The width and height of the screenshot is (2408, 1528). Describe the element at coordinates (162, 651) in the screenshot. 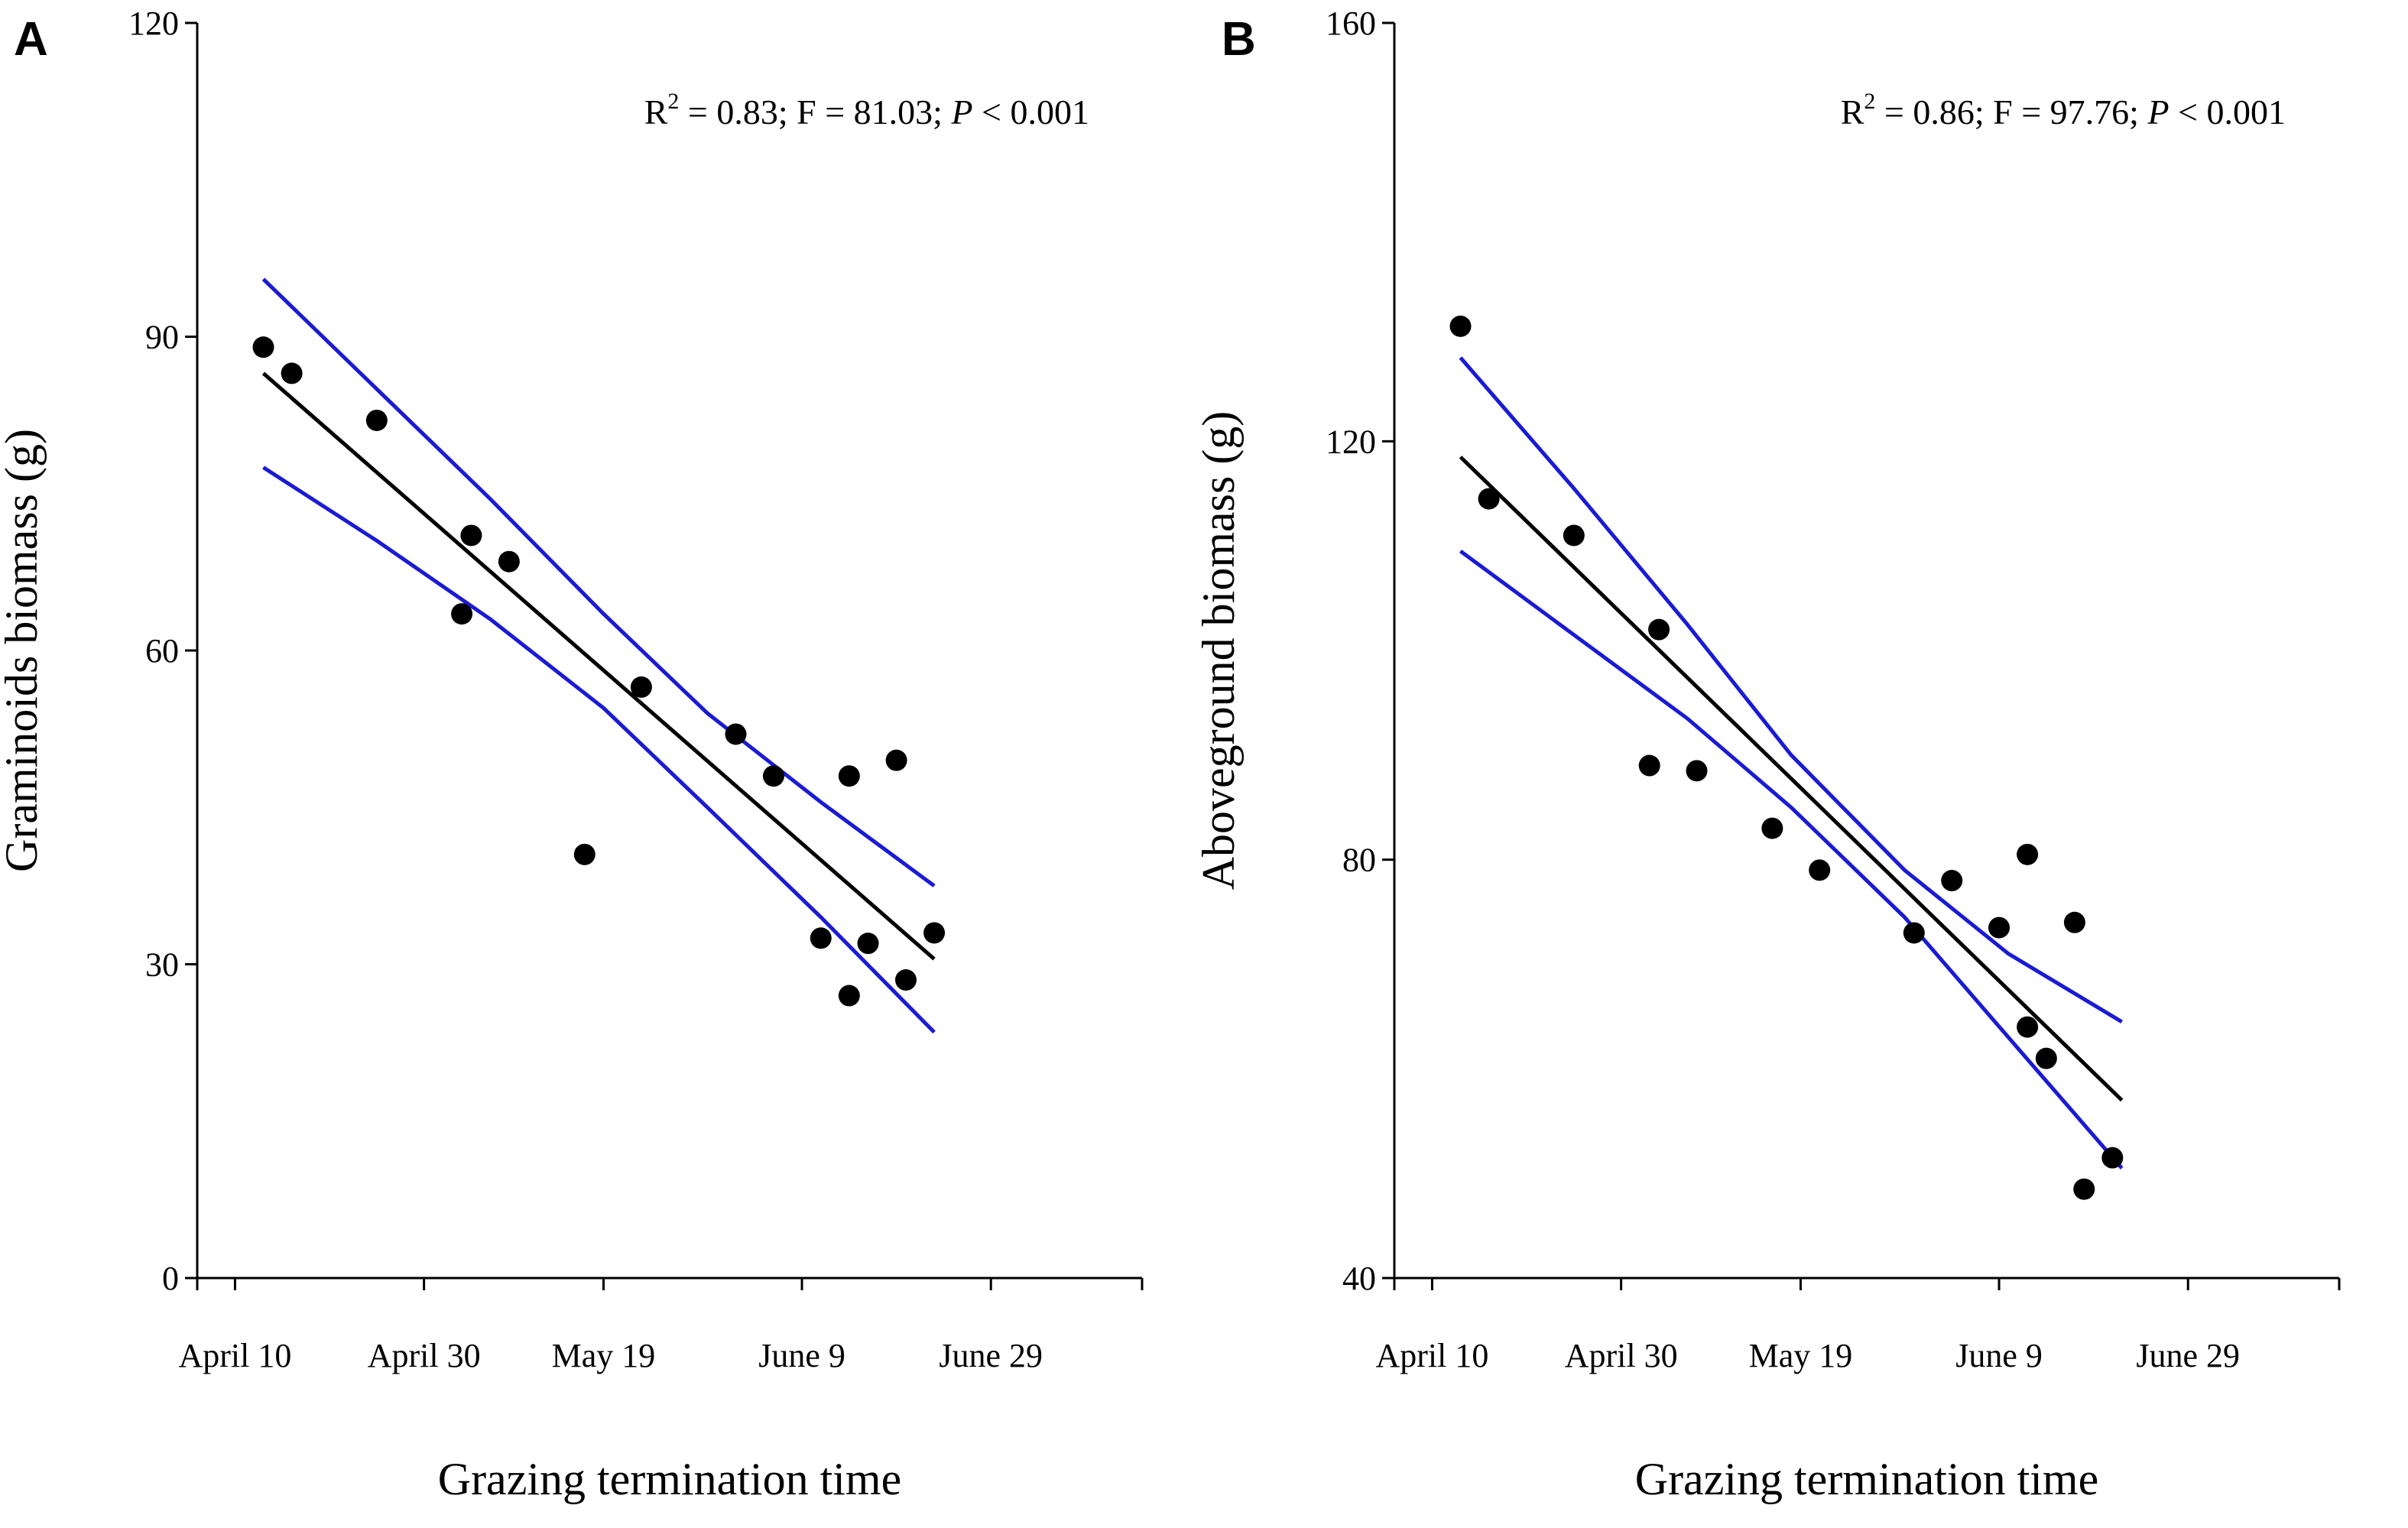

I see `y-tick-label: 60` at that location.